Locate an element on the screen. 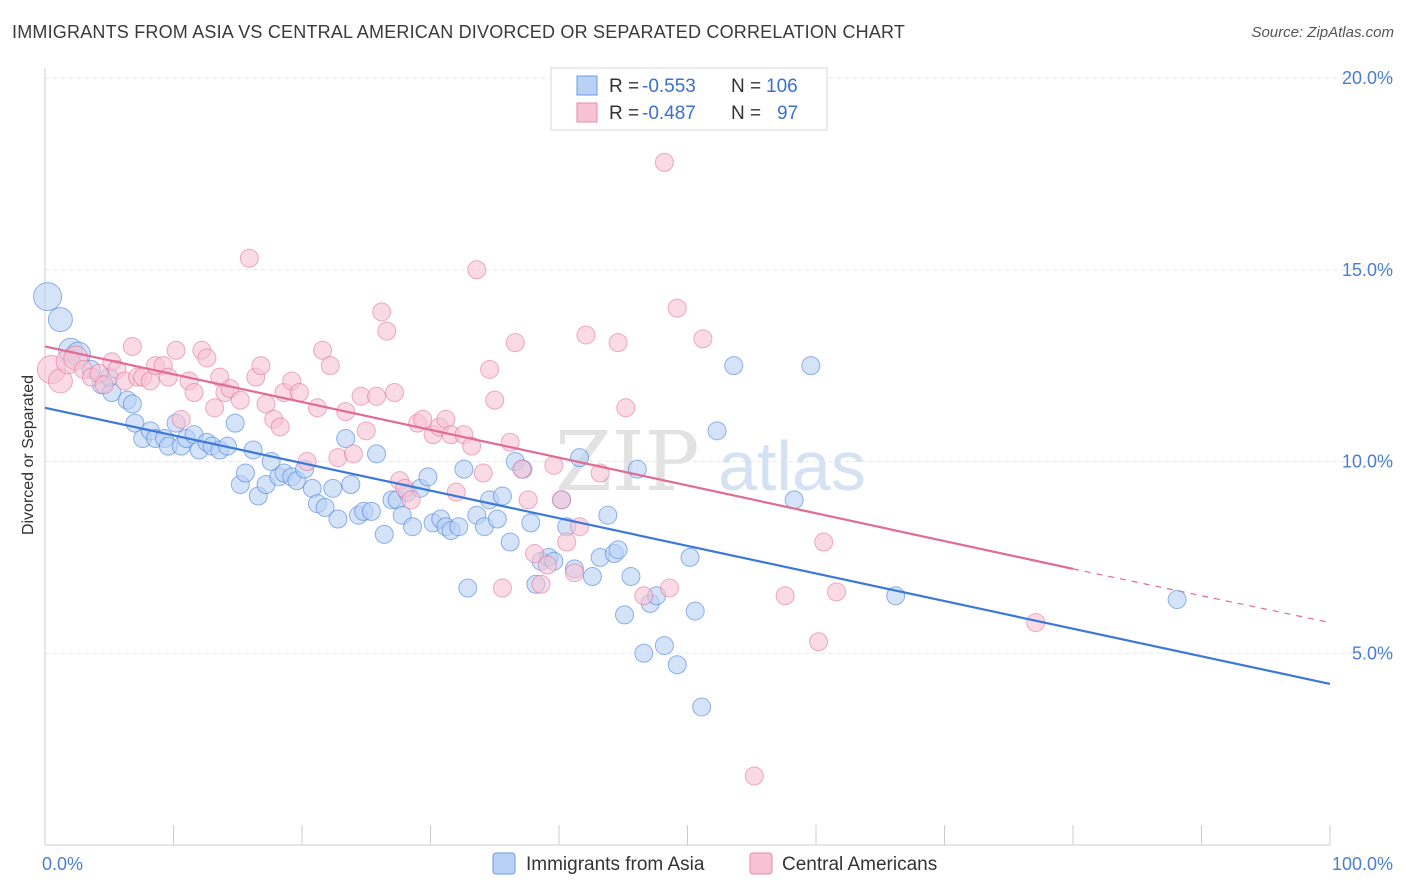 The image size is (1406, 892). legend-n-label-asia: N = is located at coordinates (746, 86).